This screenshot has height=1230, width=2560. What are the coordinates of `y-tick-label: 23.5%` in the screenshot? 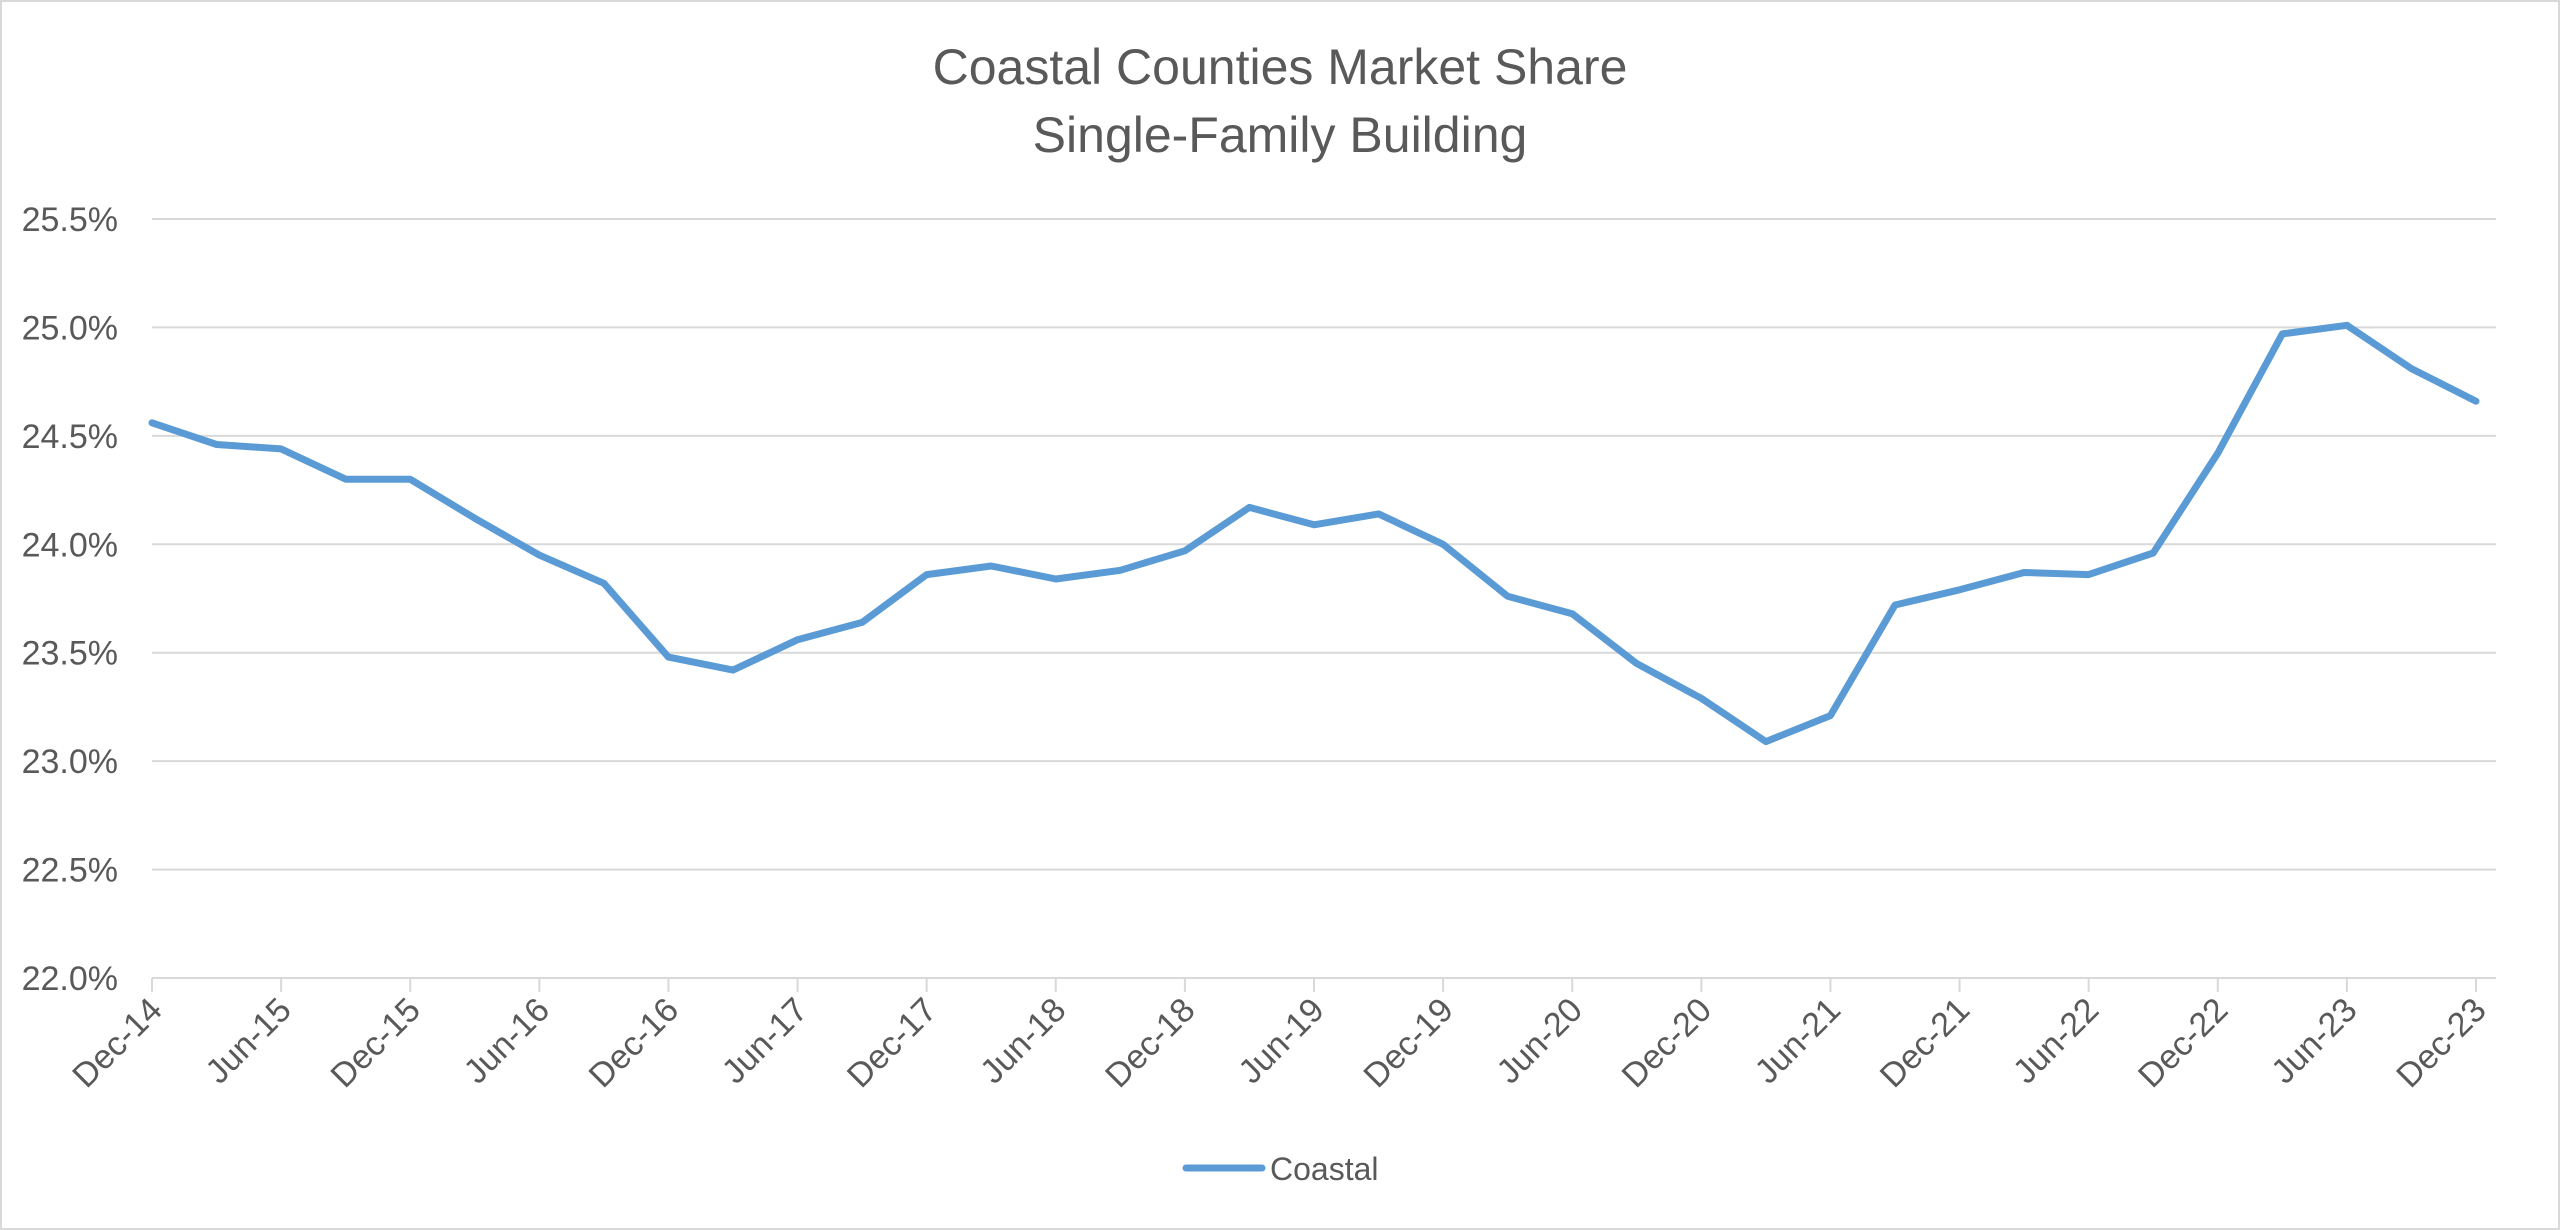 It's located at (70, 654).